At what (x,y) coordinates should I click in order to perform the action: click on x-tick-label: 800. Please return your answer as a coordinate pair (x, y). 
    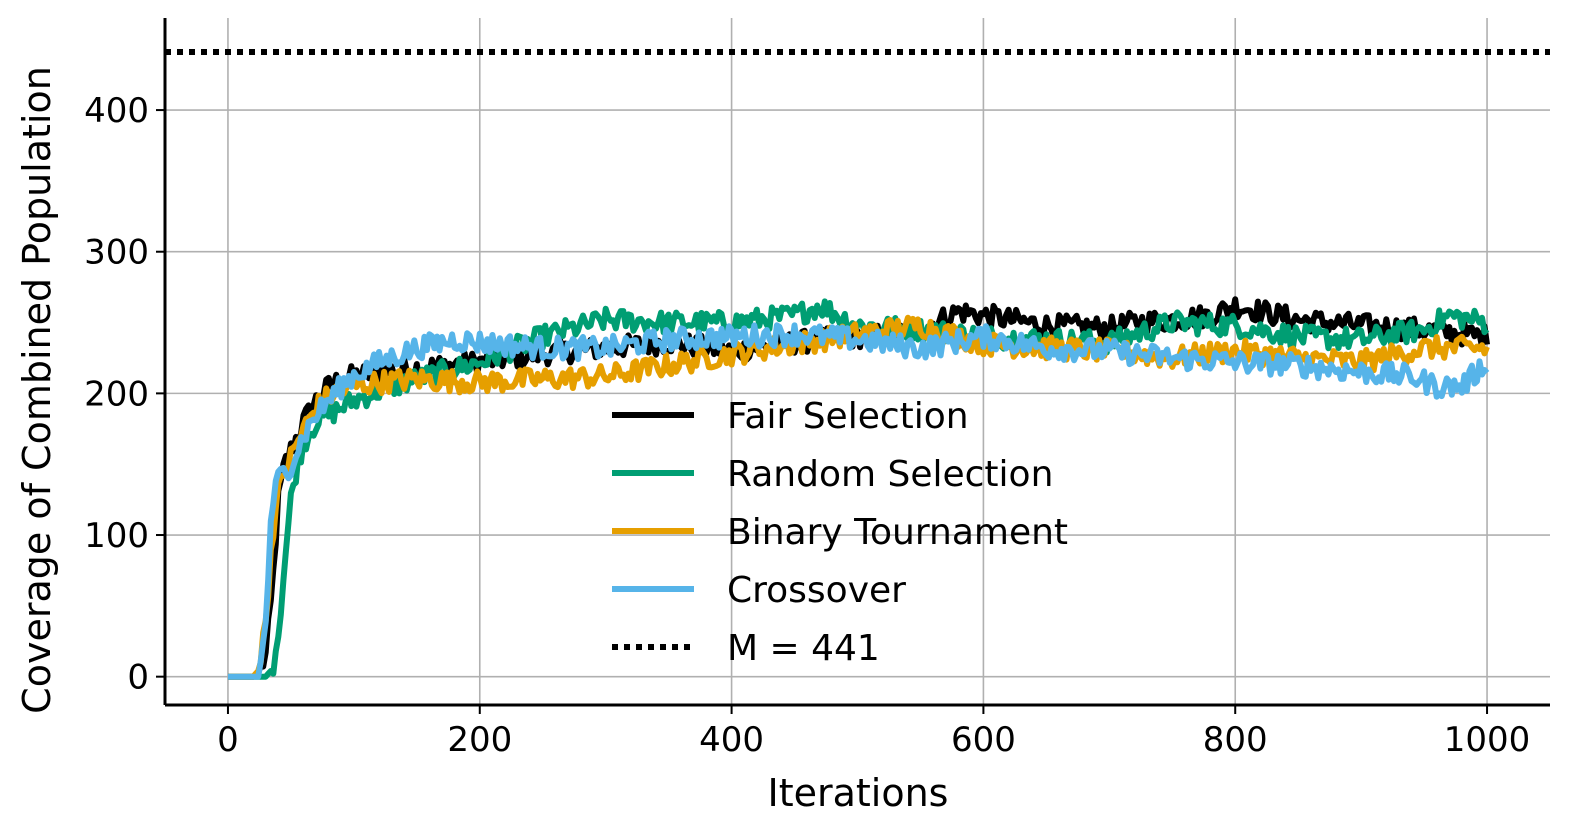
    Looking at the image, I should click on (1235, 740).